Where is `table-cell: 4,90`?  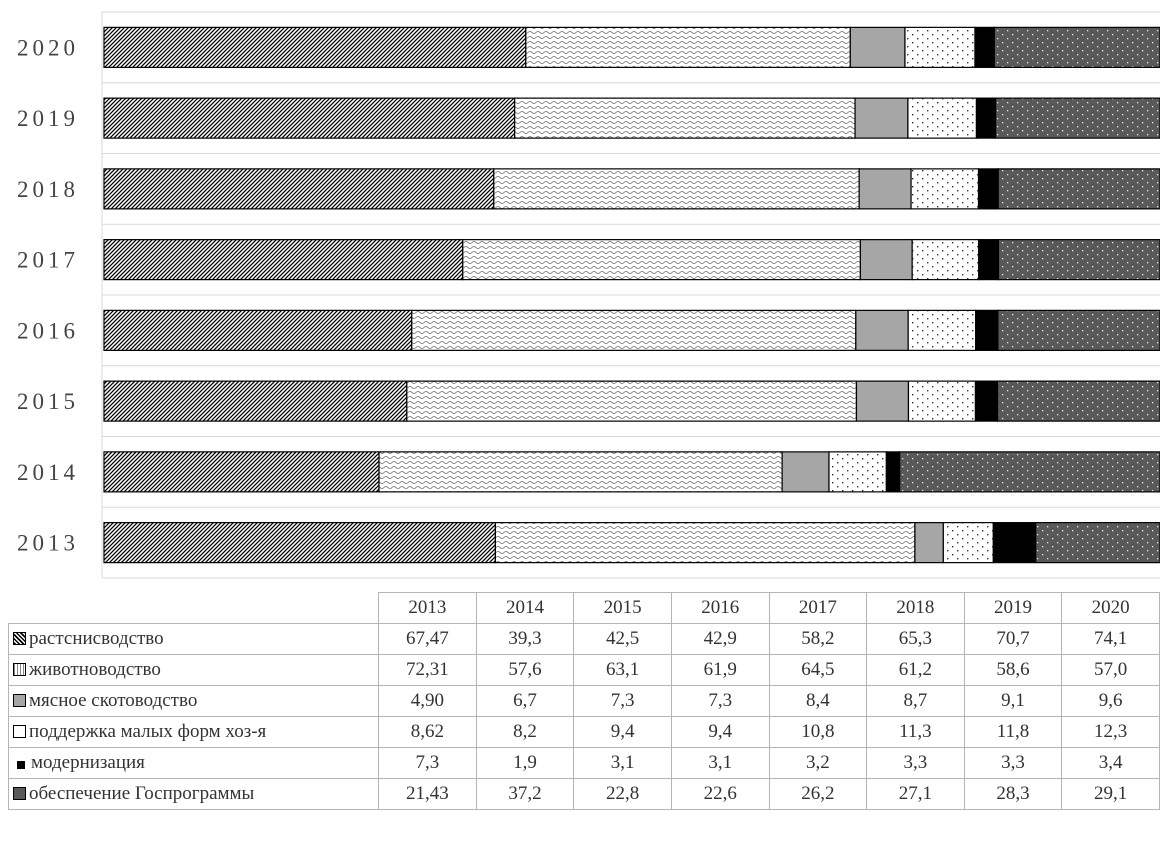 table-cell: 4,90 is located at coordinates (427, 701).